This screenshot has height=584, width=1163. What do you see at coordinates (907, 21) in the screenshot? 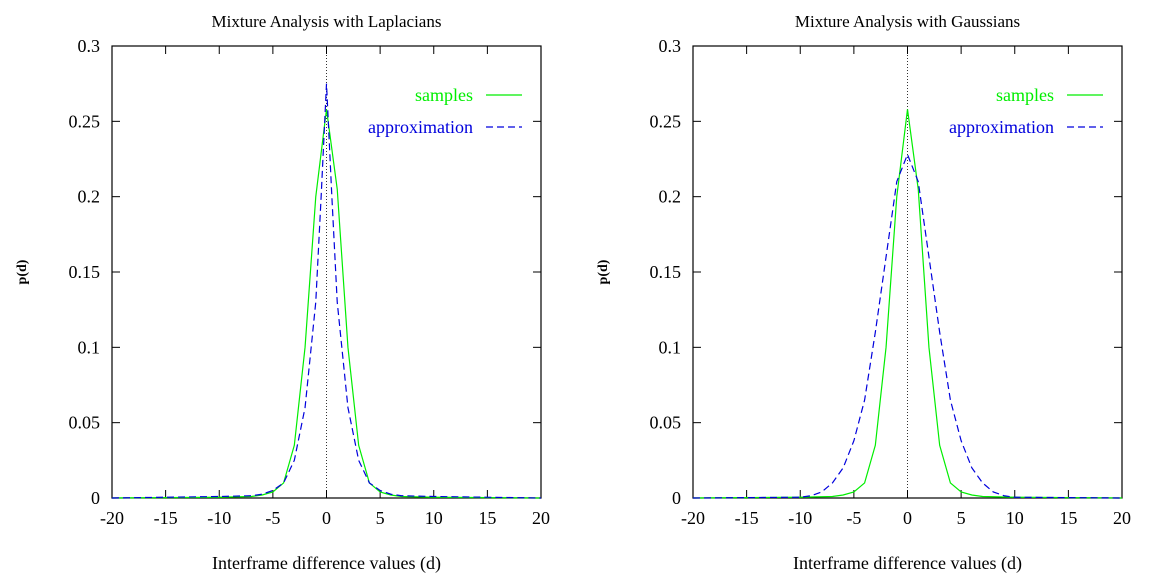
I see `chart-title: Mixture Analysis with Gaussians` at bounding box center [907, 21].